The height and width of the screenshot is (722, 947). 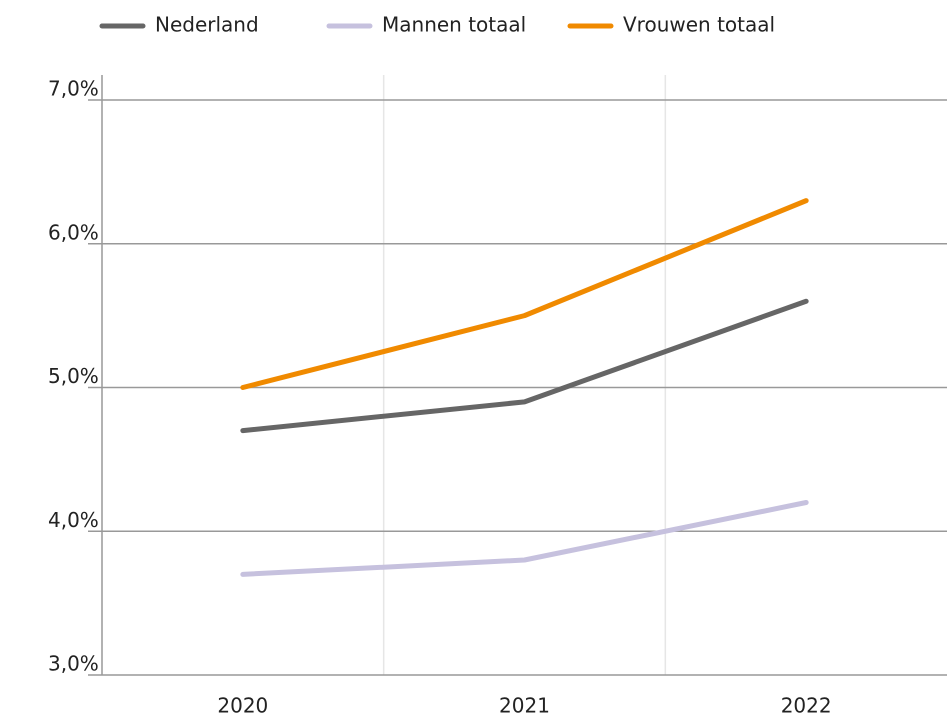 What do you see at coordinates (73, 89) in the screenshot?
I see `y-tick-label: 7,0%` at bounding box center [73, 89].